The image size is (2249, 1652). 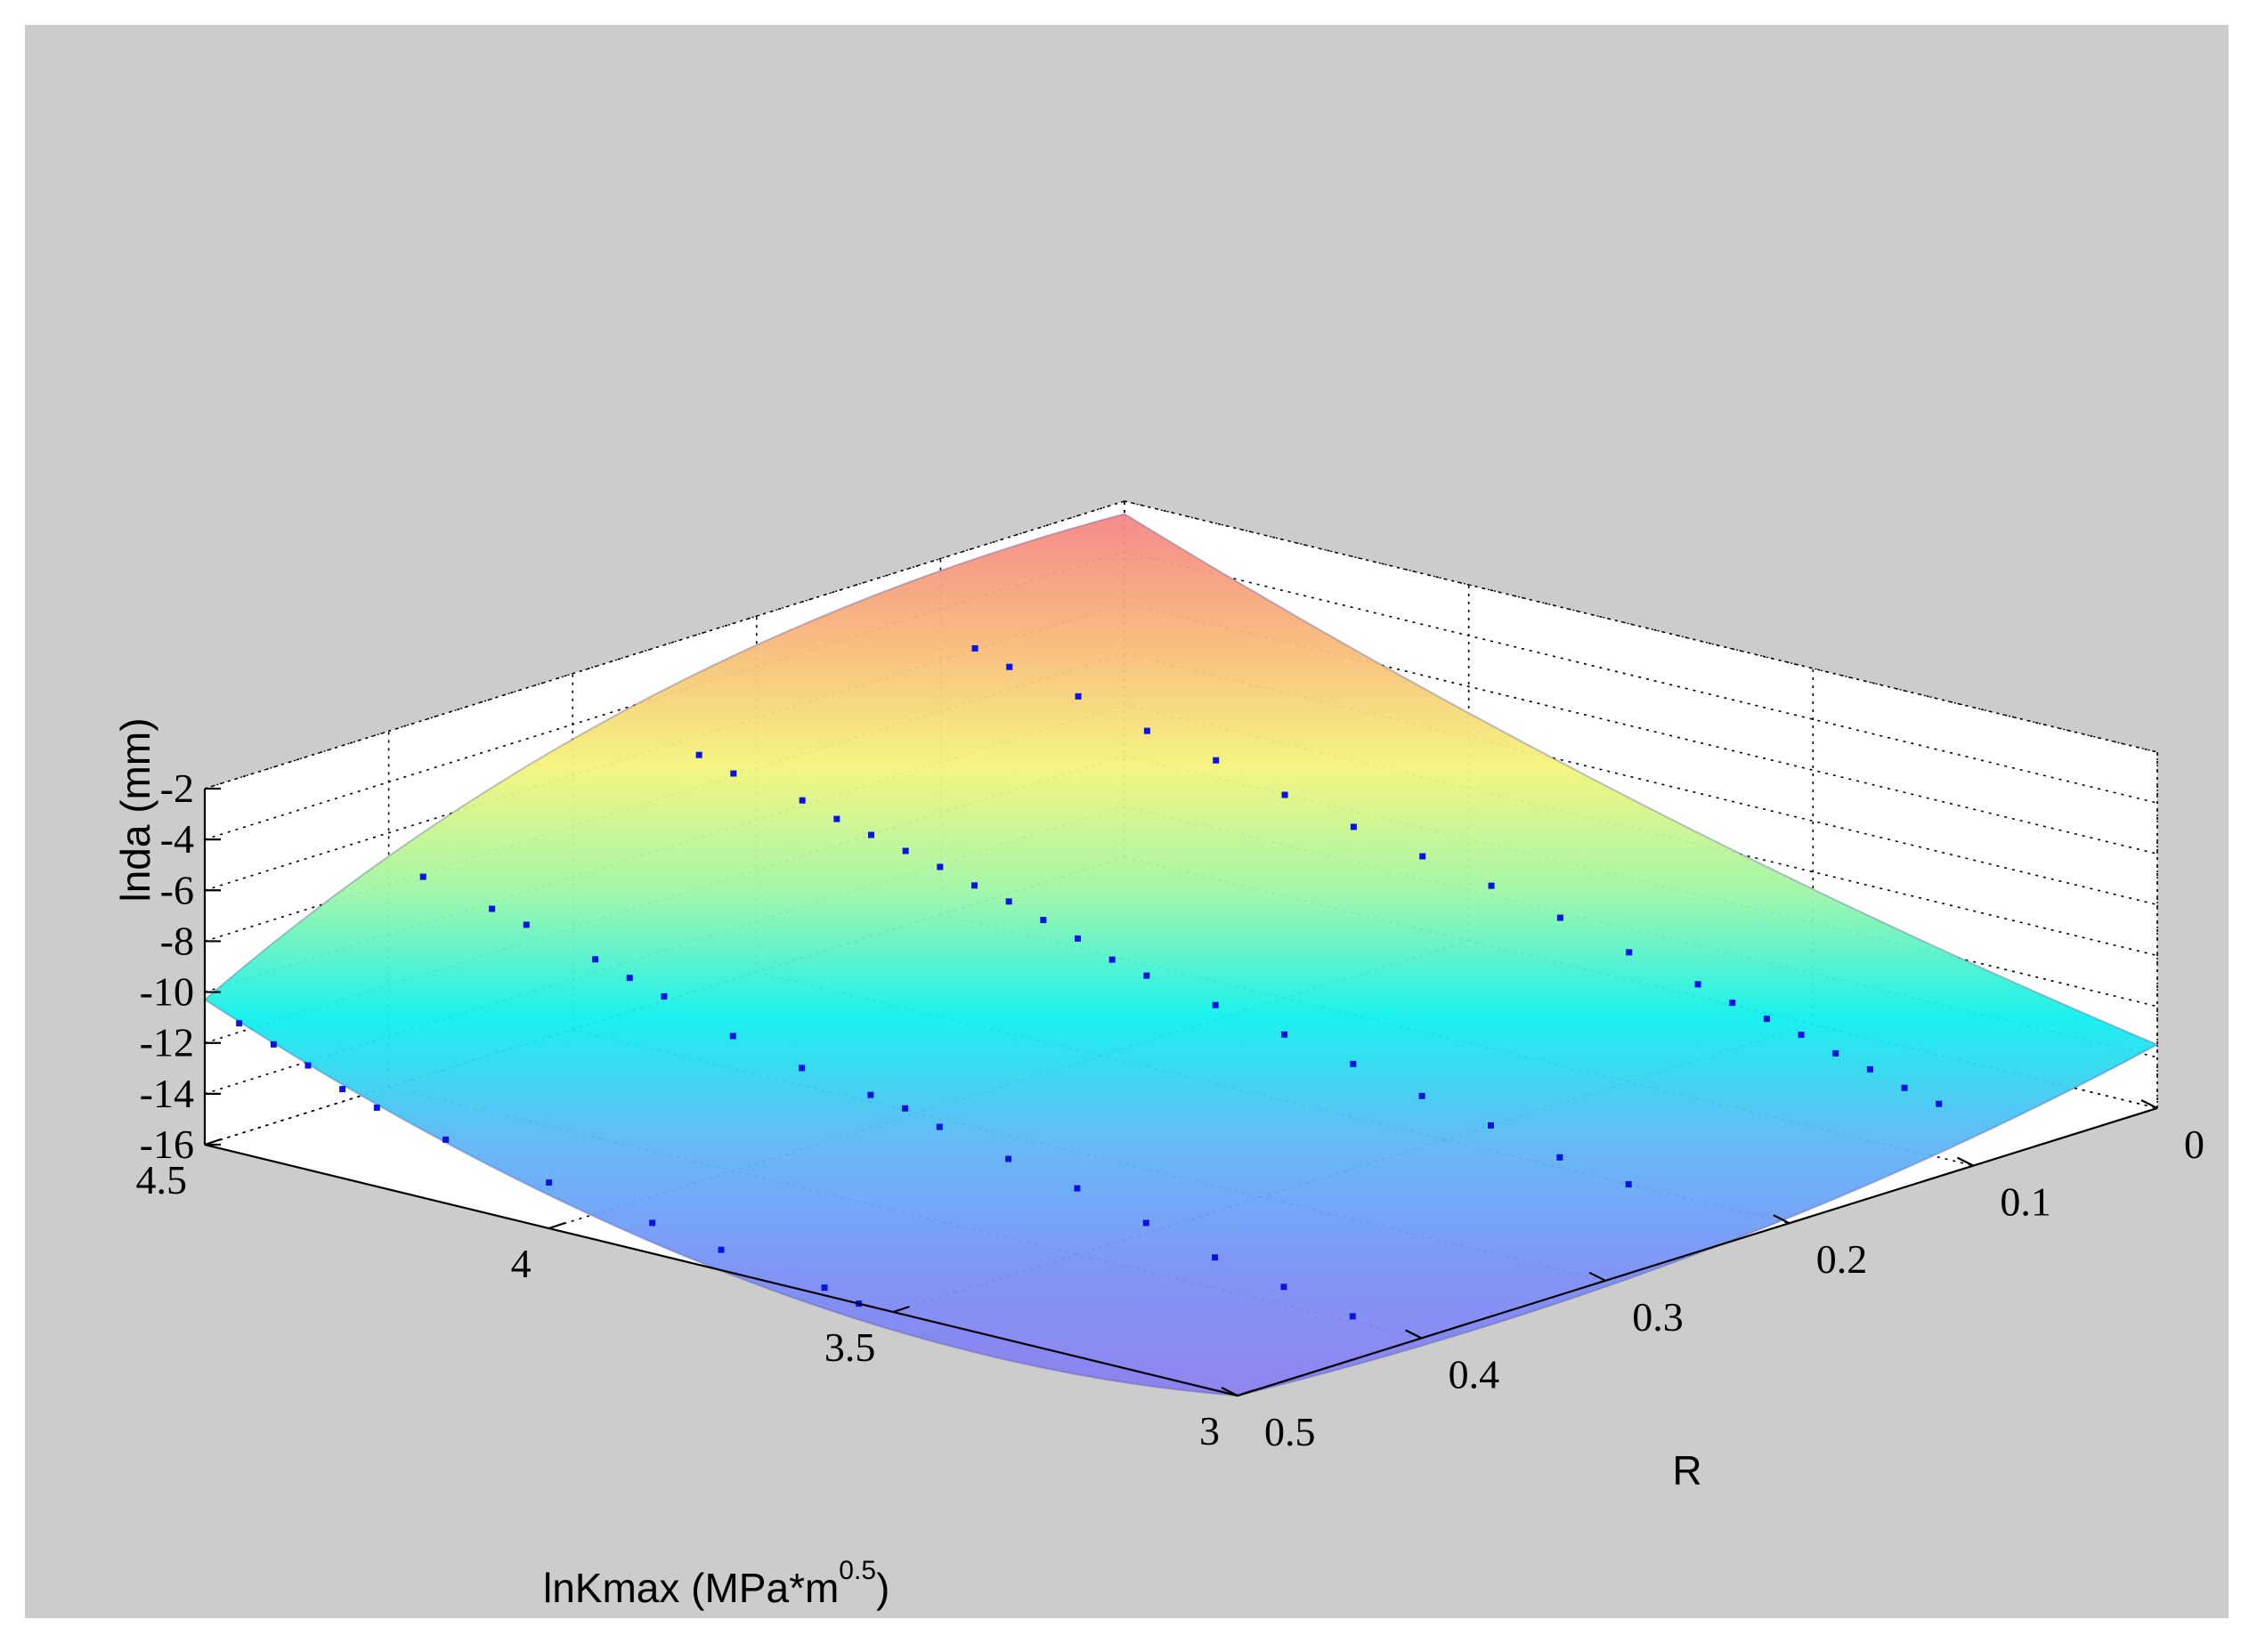 I want to click on grid-z-left, so click(x=664, y=645).